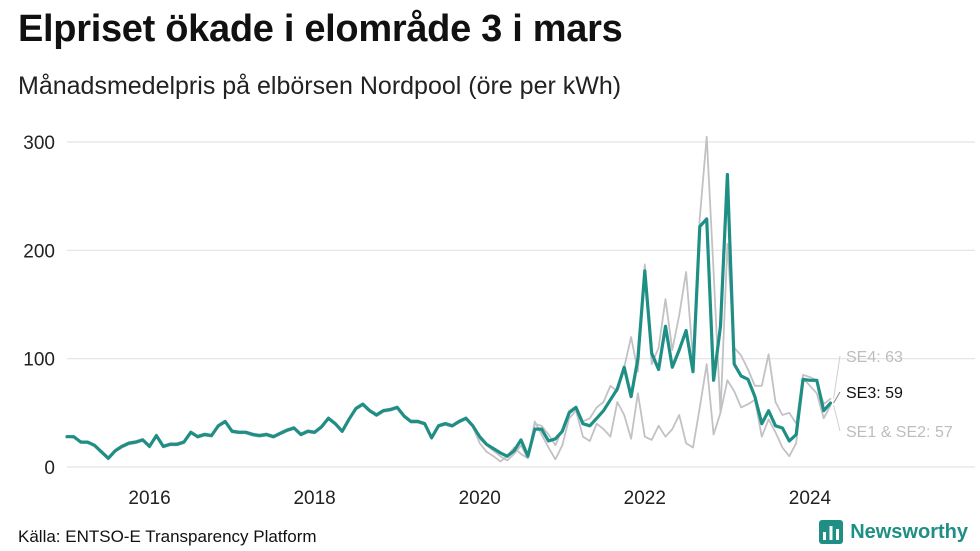 This screenshot has width=980, height=551. What do you see at coordinates (49, 468) in the screenshot?
I see `y-tick-label: 0` at bounding box center [49, 468].